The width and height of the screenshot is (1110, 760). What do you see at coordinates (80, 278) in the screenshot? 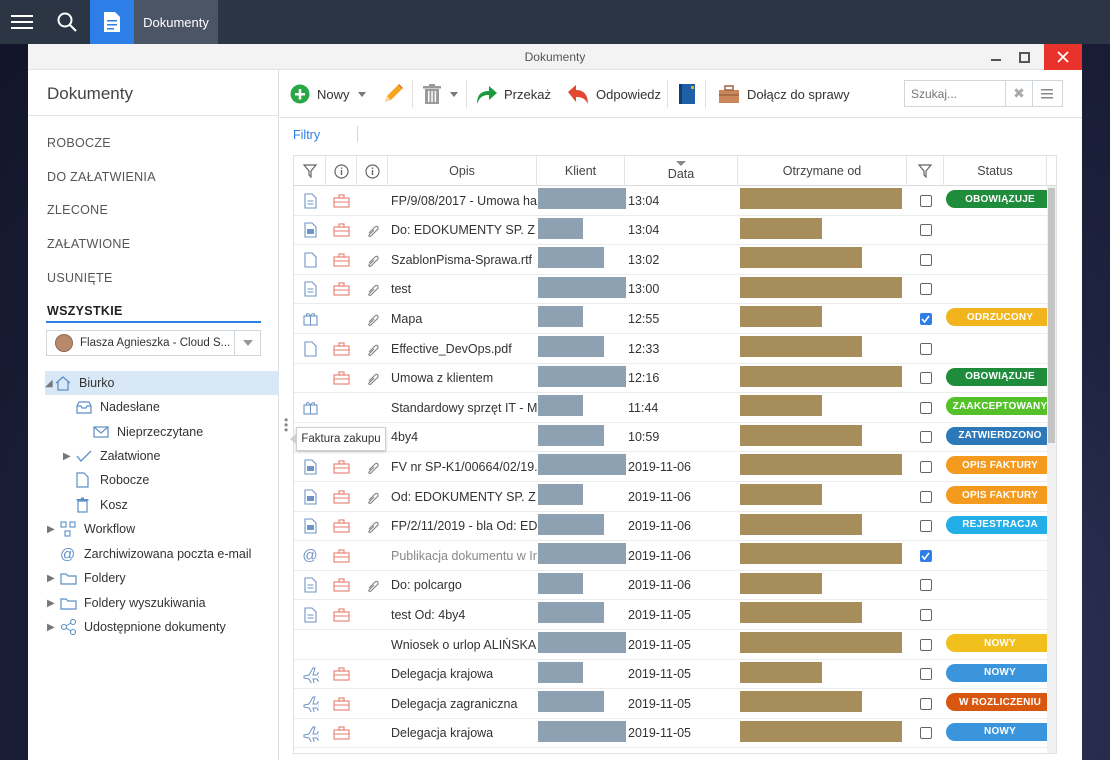
I see `category-usuniete: USUNIĘTE` at bounding box center [80, 278].